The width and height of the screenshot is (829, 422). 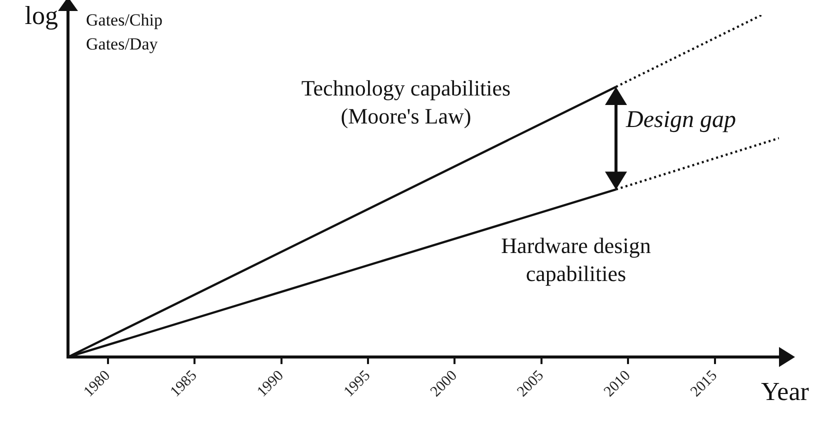 I want to click on annotation: Design gap, so click(x=680, y=120).